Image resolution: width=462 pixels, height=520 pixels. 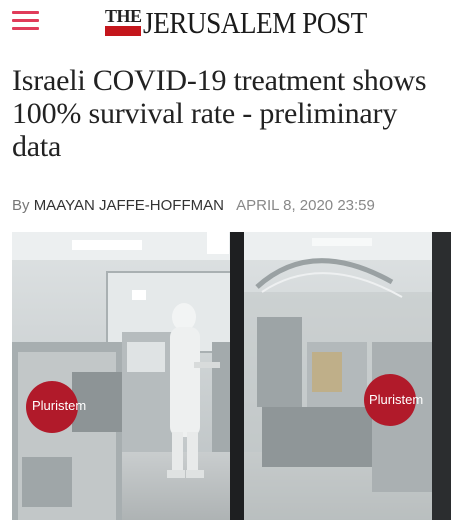 What do you see at coordinates (59, 405) in the screenshot?
I see `pluristem-logo-left: Pluristem` at bounding box center [59, 405].